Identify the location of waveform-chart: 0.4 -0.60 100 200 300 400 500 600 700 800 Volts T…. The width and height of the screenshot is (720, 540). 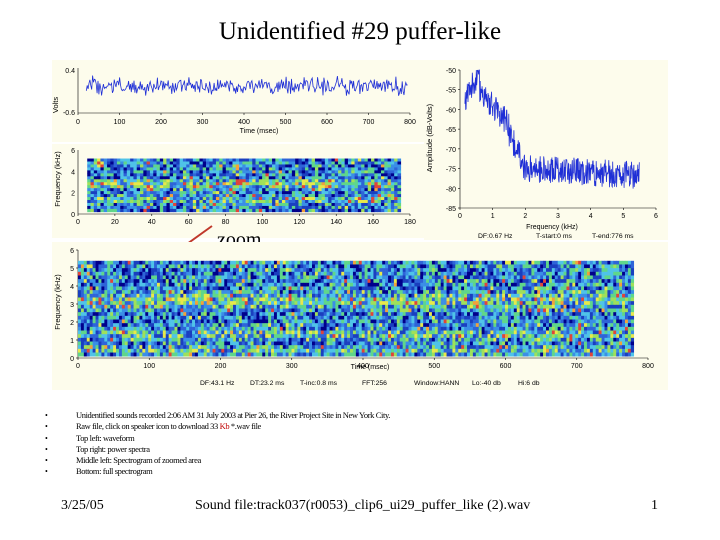
(233, 101).